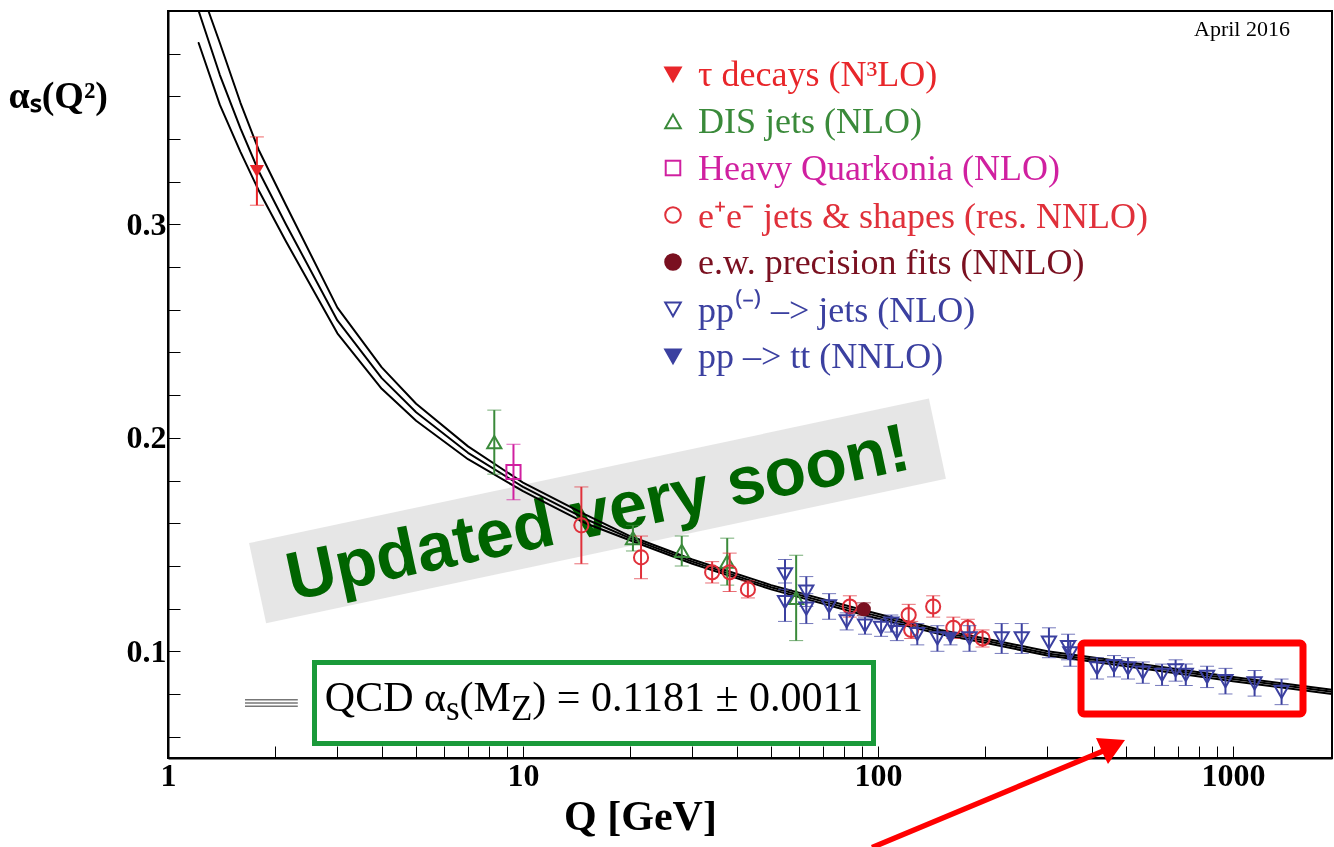  Describe the element at coordinates (146, 650) in the screenshot. I see `y-tick-label: 0.1` at that location.